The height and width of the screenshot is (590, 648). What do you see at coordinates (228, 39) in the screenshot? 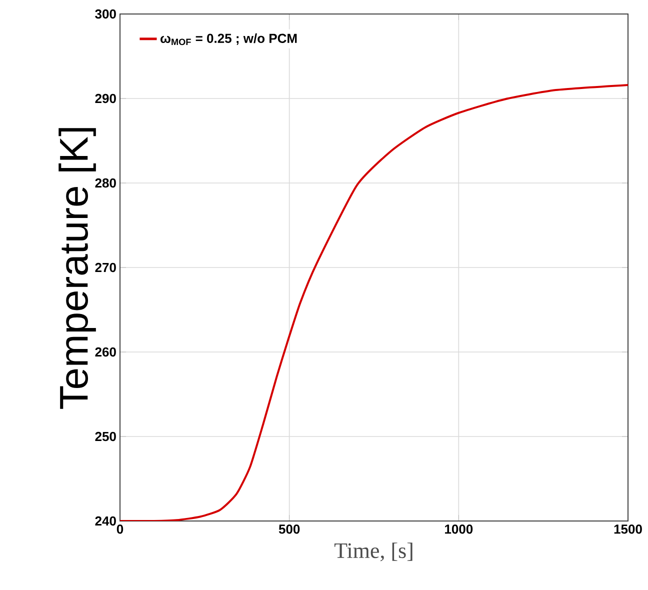
I see `legend-label: ω$_{MOF}$ = 0.25 ; w/o PCM` at bounding box center [228, 39].